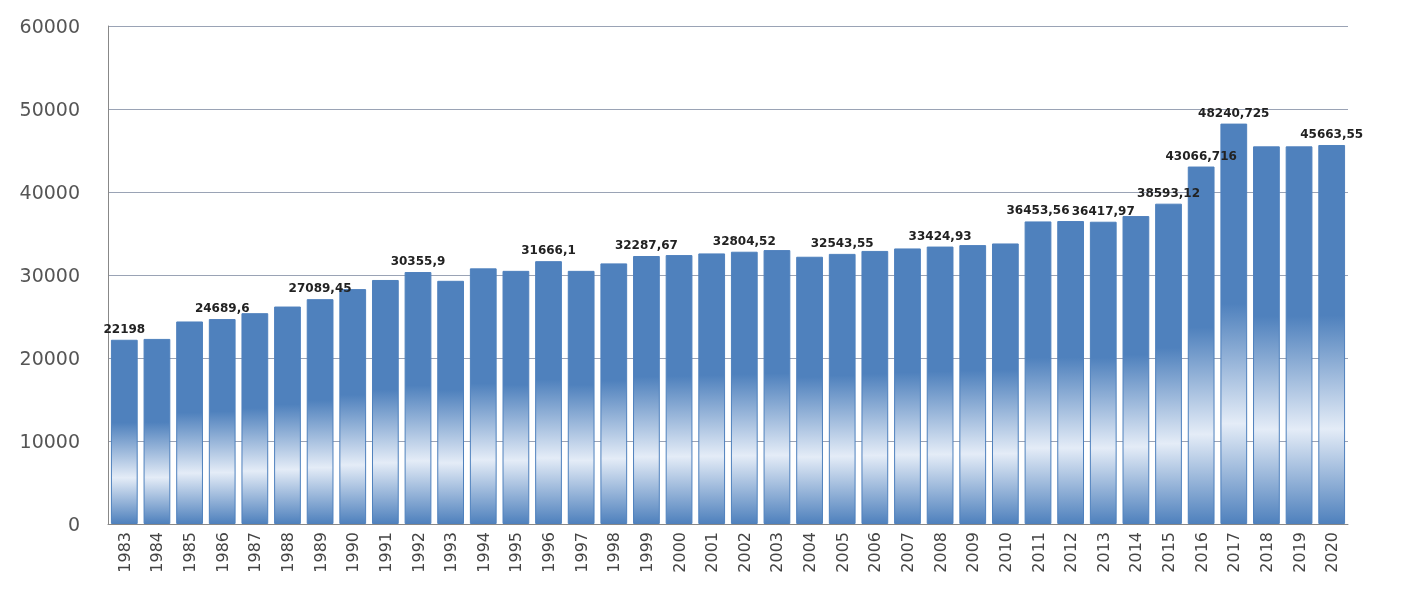 The height and width of the screenshot is (602, 1401). I want to click on x-tick-label: 1997, so click(581, 552).